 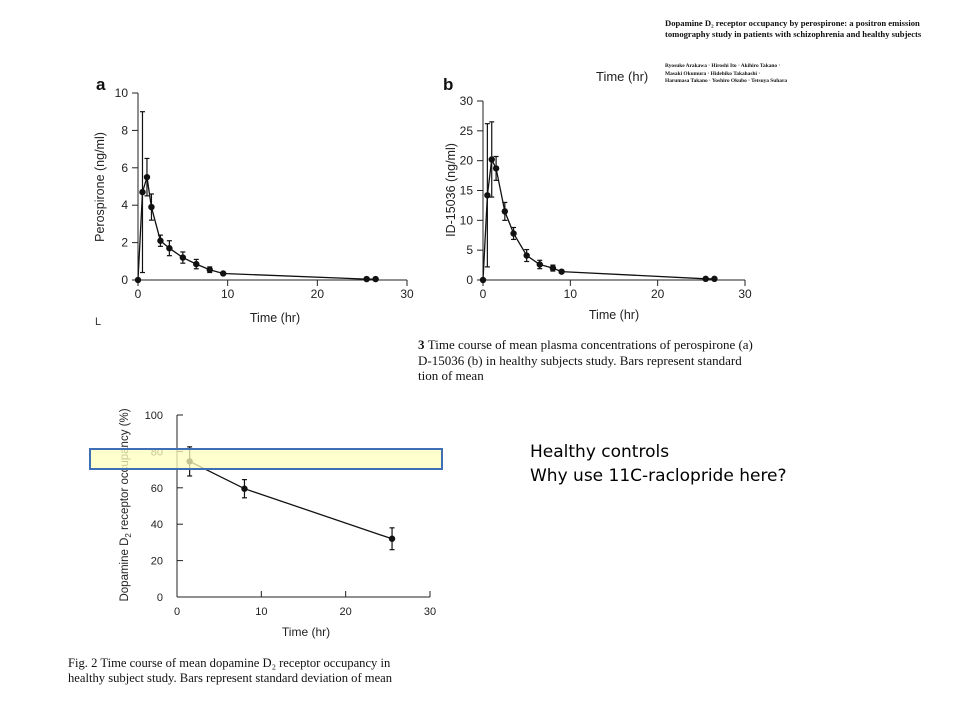 What do you see at coordinates (157, 525) in the screenshot?
I see `y-tick-label: 40` at bounding box center [157, 525].